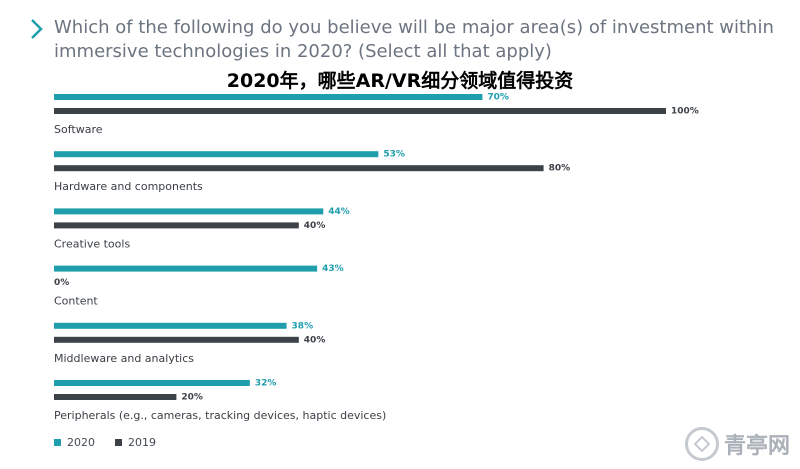  Describe the element at coordinates (61, 283) in the screenshot. I see `value-label-2019-3: 0%` at that location.